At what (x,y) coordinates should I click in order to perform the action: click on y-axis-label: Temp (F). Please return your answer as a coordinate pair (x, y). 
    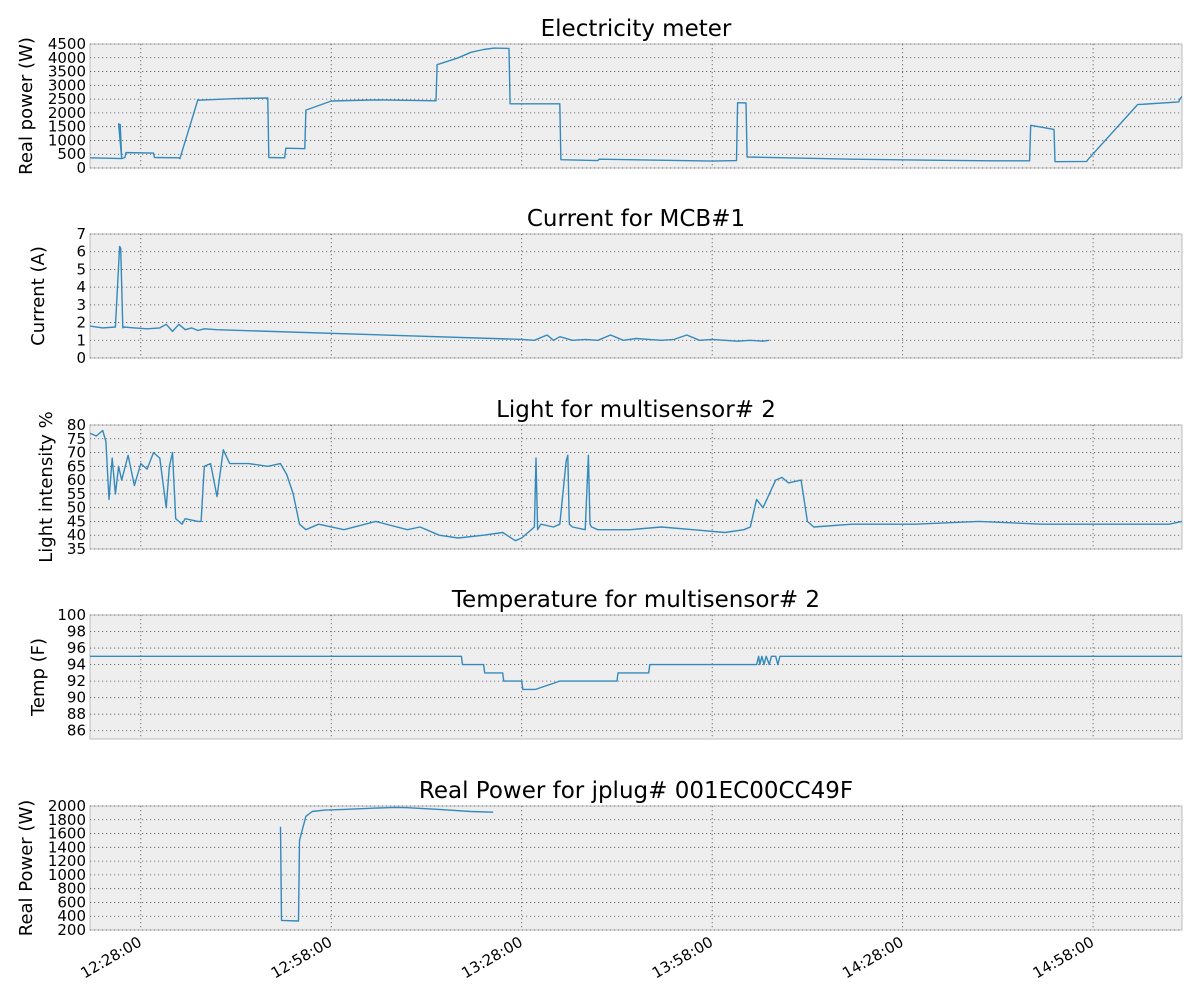
    Looking at the image, I should click on (38, 677).